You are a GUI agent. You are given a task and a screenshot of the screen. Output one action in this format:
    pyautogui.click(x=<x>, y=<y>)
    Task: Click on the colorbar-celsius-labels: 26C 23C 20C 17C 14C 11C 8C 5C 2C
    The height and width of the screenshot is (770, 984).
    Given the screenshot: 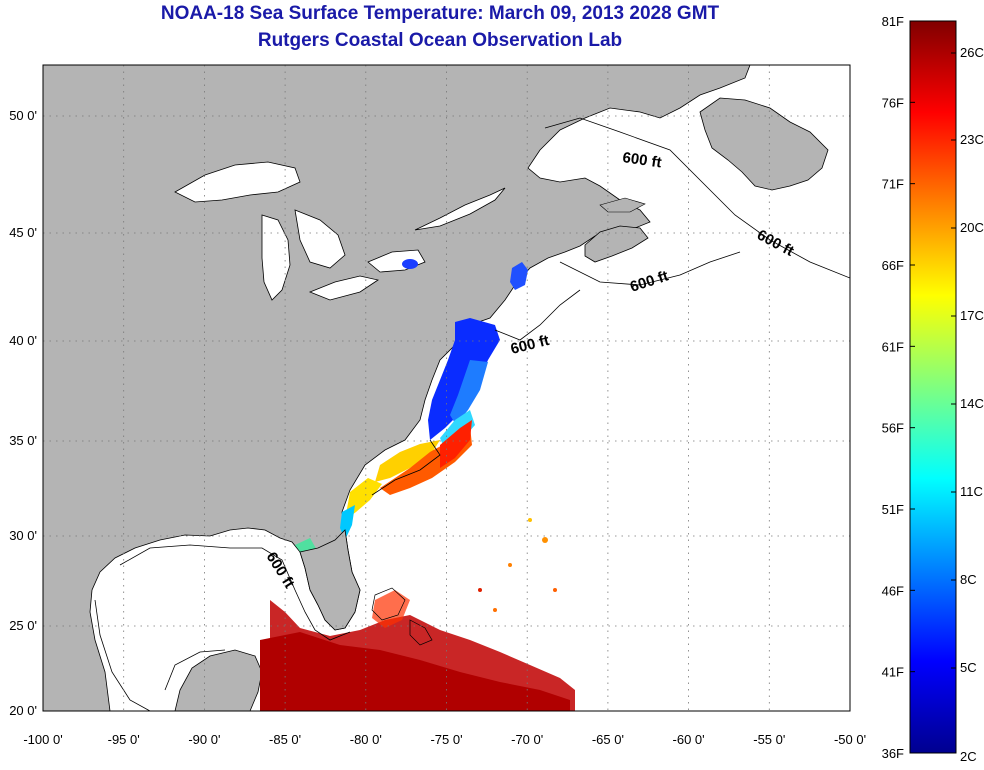 What is the action you would take?
    pyautogui.click(x=967, y=404)
    